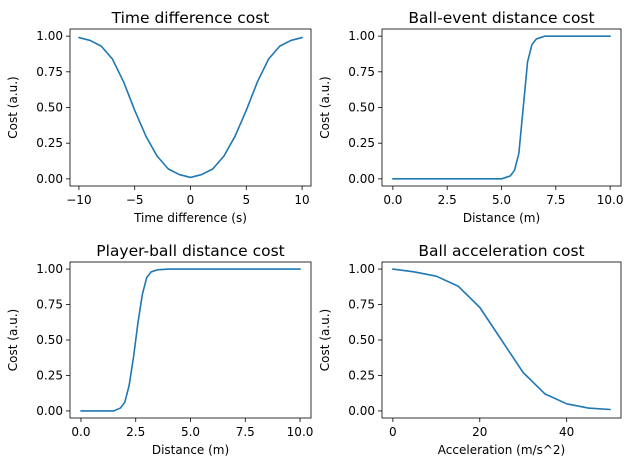 The width and height of the screenshot is (638, 469). Describe the element at coordinates (501, 251) in the screenshot. I see `chart-title: Ball acceleration cost` at that location.